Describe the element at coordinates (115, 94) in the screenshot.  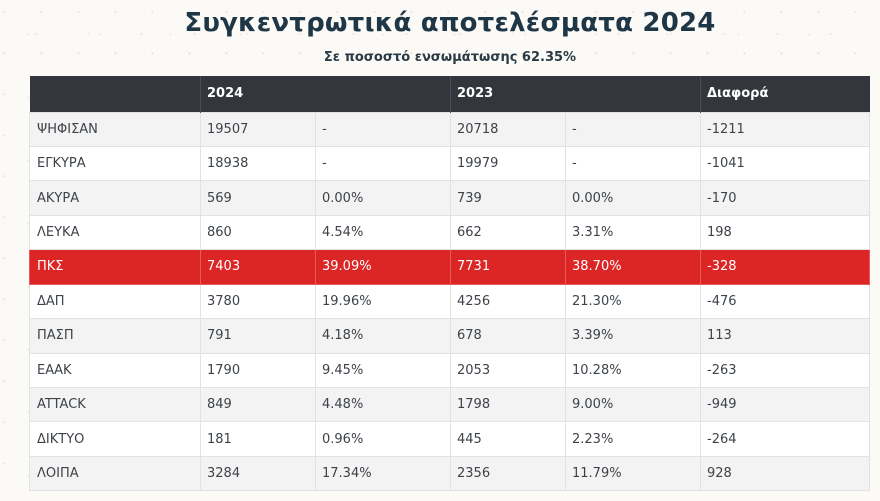
I see `header-cell-label` at that location.